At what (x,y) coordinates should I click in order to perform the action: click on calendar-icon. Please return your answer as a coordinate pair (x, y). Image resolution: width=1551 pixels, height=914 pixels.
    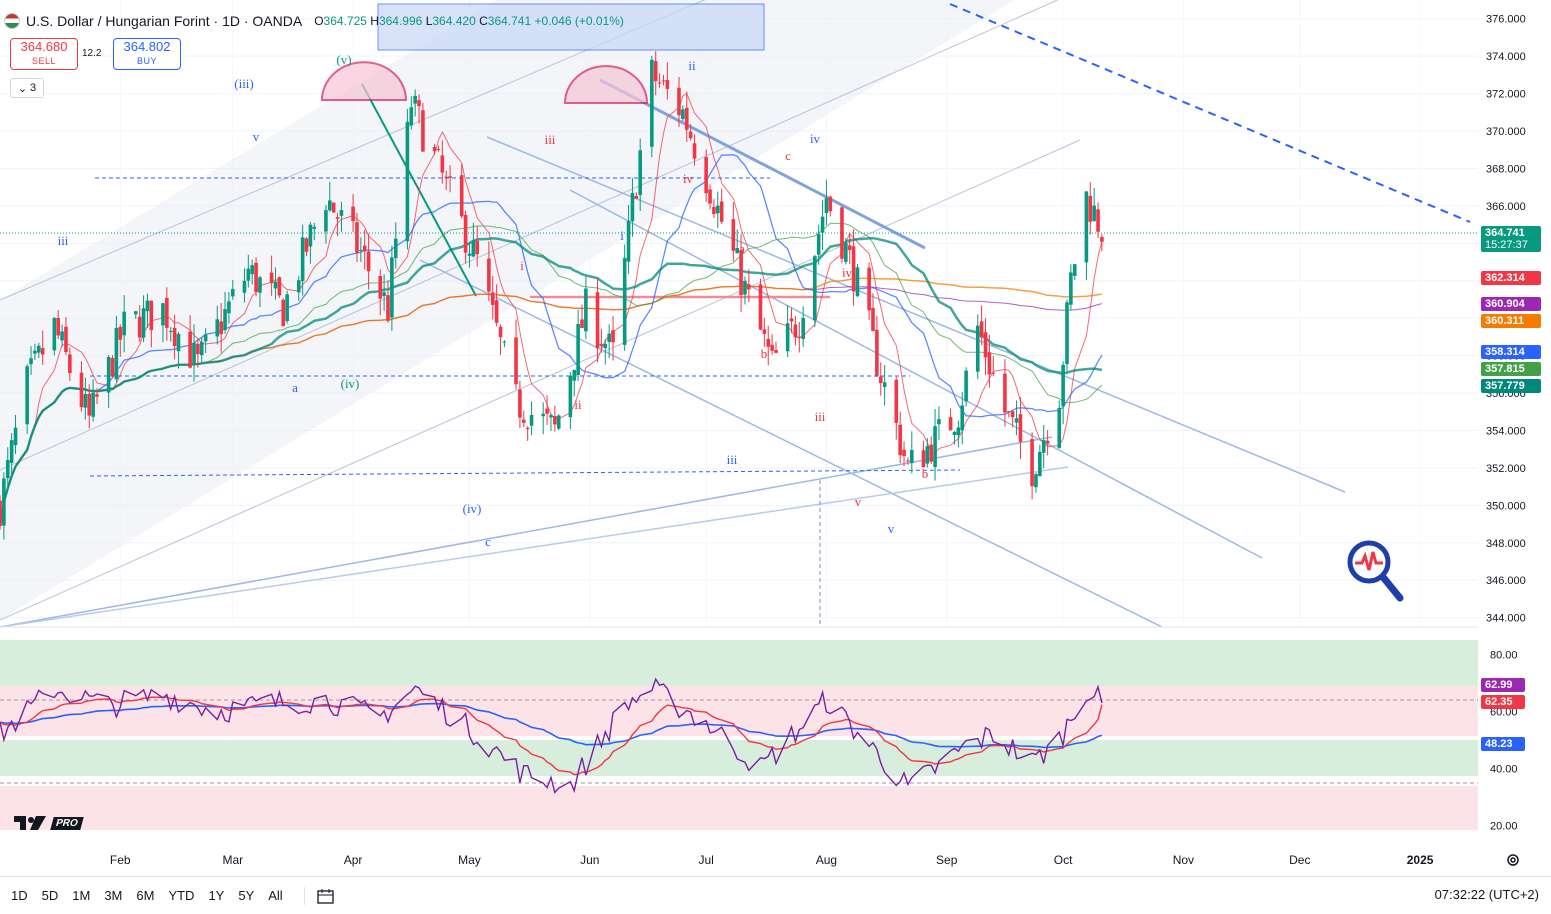
    Looking at the image, I should click on (320, 895).